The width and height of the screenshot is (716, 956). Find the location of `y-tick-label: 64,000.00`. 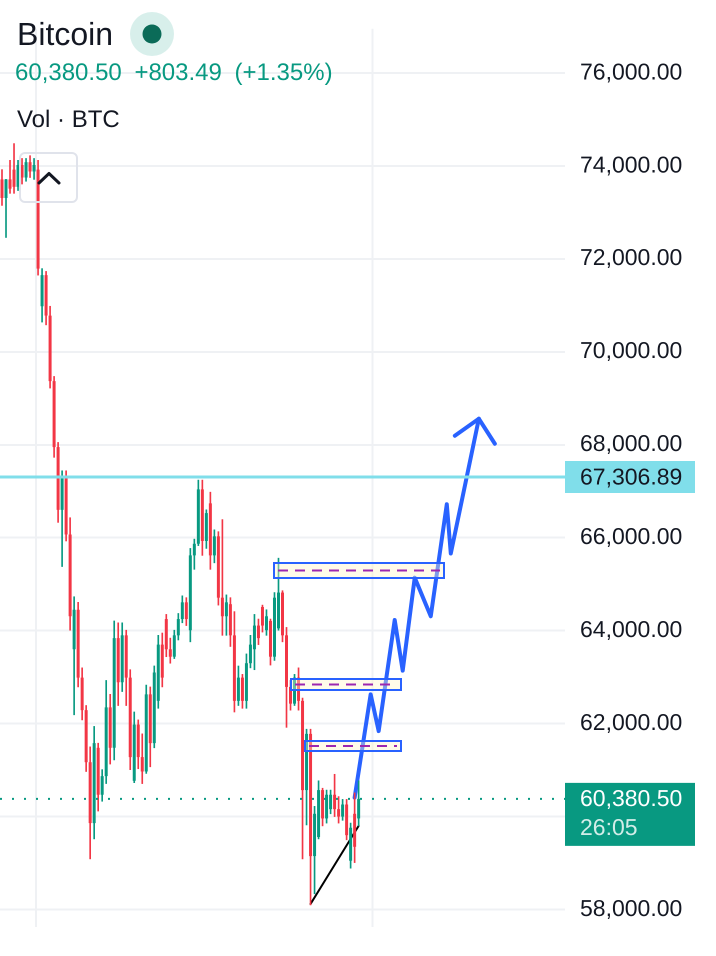

y-tick-label: 64,000.00 is located at coordinates (631, 629).